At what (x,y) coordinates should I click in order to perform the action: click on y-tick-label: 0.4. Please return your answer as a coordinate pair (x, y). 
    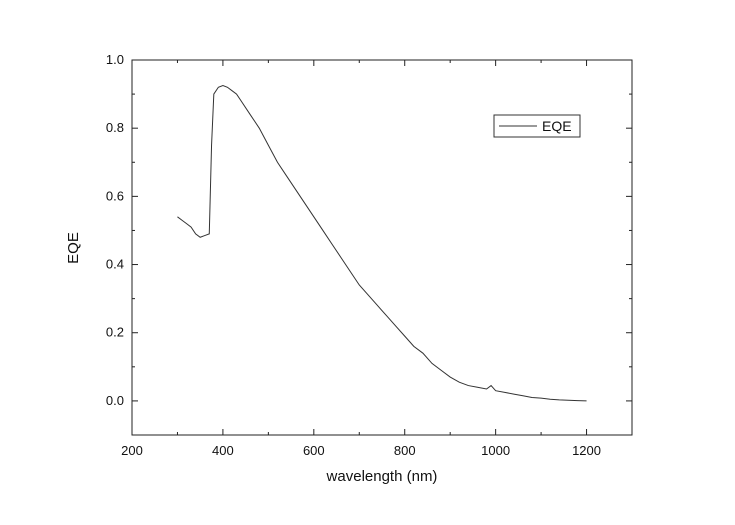
    Looking at the image, I should click on (115, 264).